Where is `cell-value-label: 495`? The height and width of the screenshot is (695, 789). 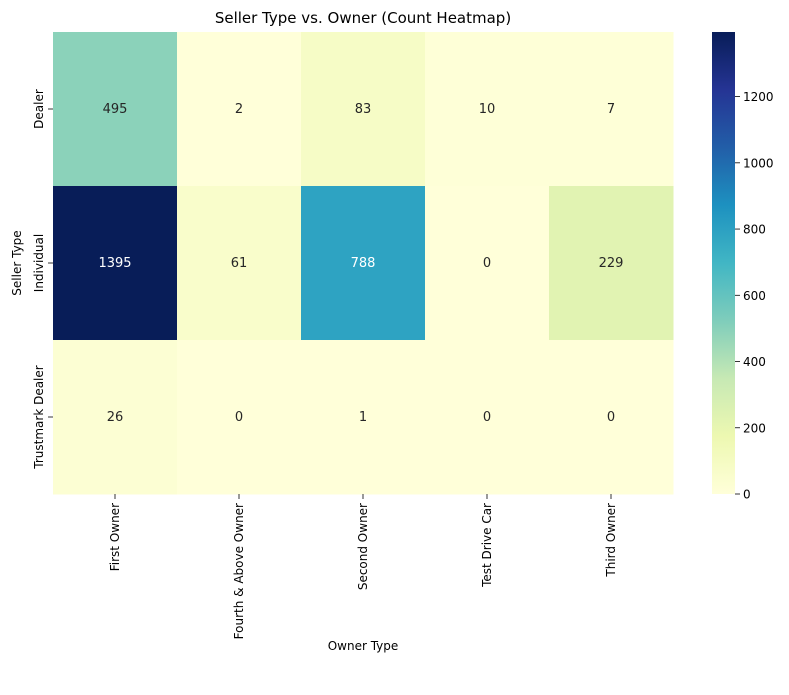
cell-value-label: 495 is located at coordinates (115, 109).